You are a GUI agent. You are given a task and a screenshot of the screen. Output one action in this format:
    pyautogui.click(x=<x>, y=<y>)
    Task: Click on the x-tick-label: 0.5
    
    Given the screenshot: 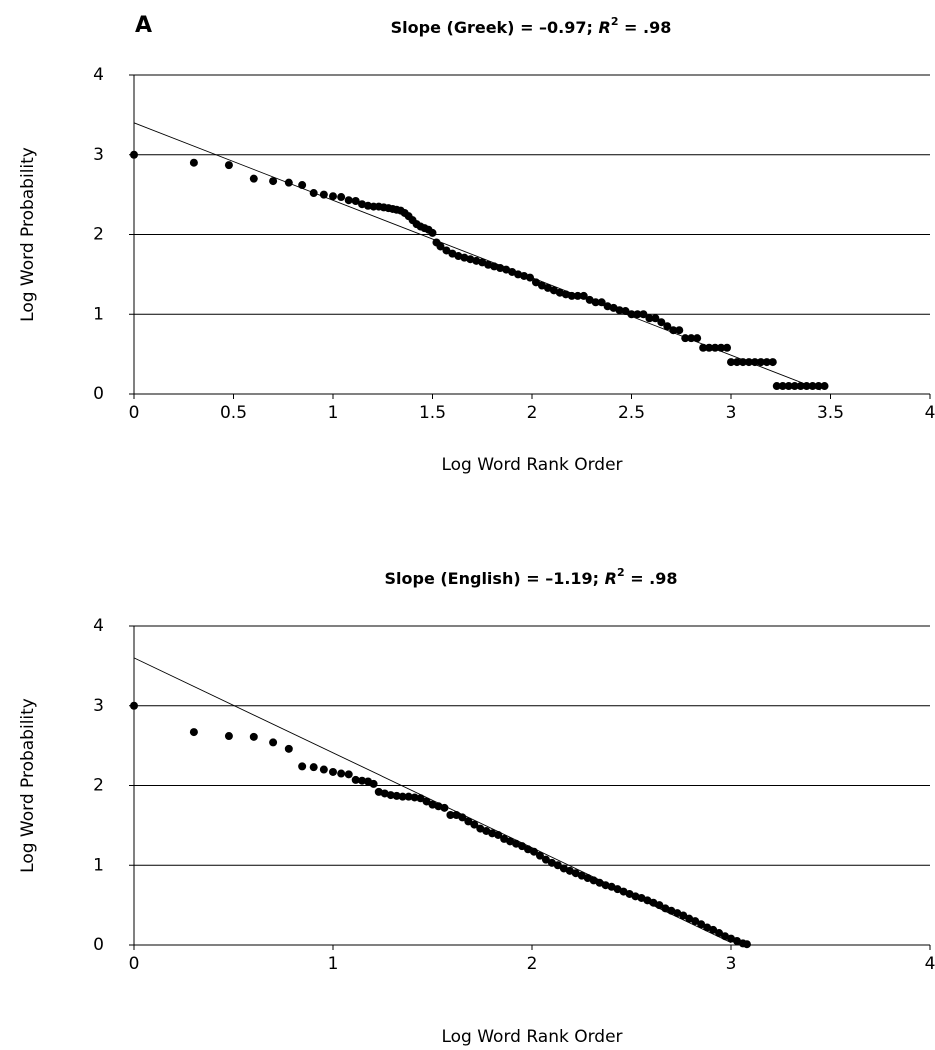 What is the action you would take?
    pyautogui.click(x=233, y=413)
    